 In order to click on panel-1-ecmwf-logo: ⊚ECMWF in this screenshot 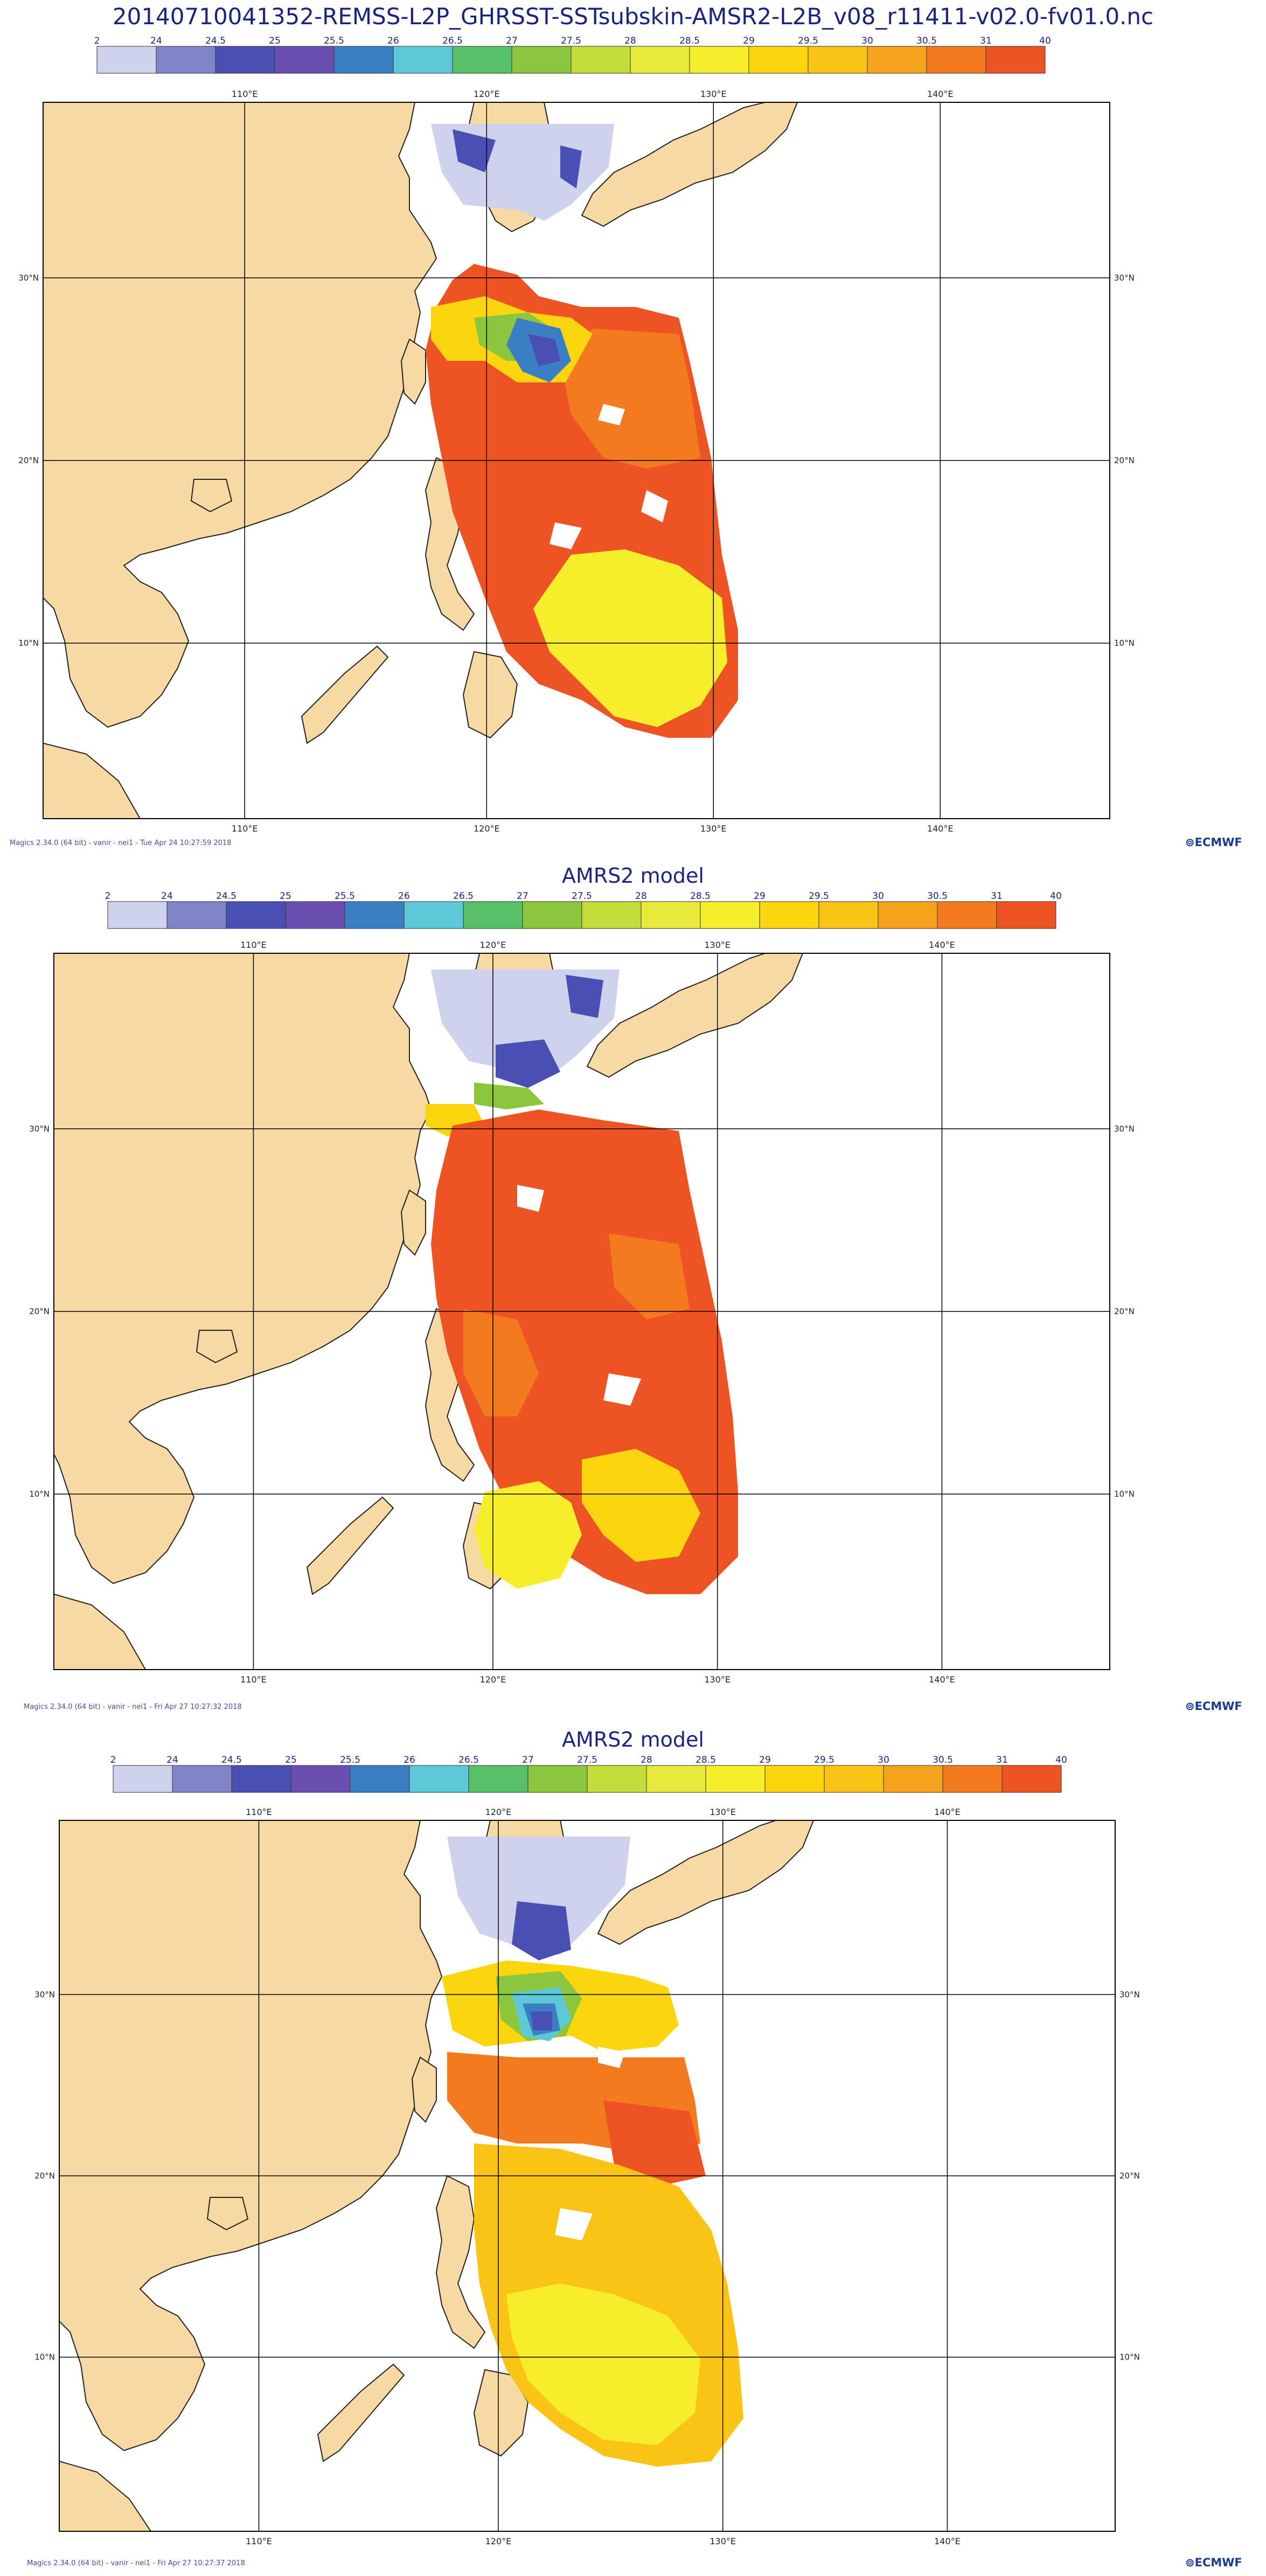, I will do `click(1214, 842)`.